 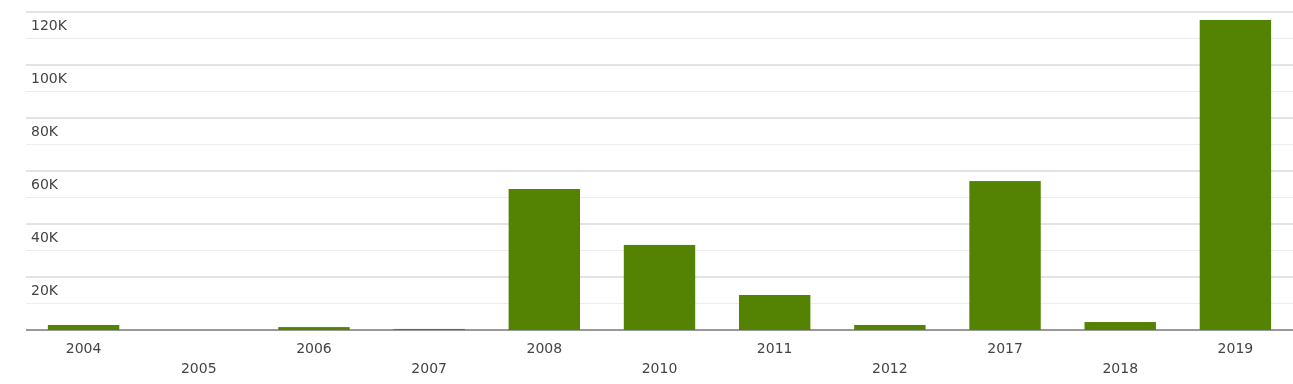 What do you see at coordinates (774, 348) in the screenshot?
I see `x-tick-label: 2011` at bounding box center [774, 348].